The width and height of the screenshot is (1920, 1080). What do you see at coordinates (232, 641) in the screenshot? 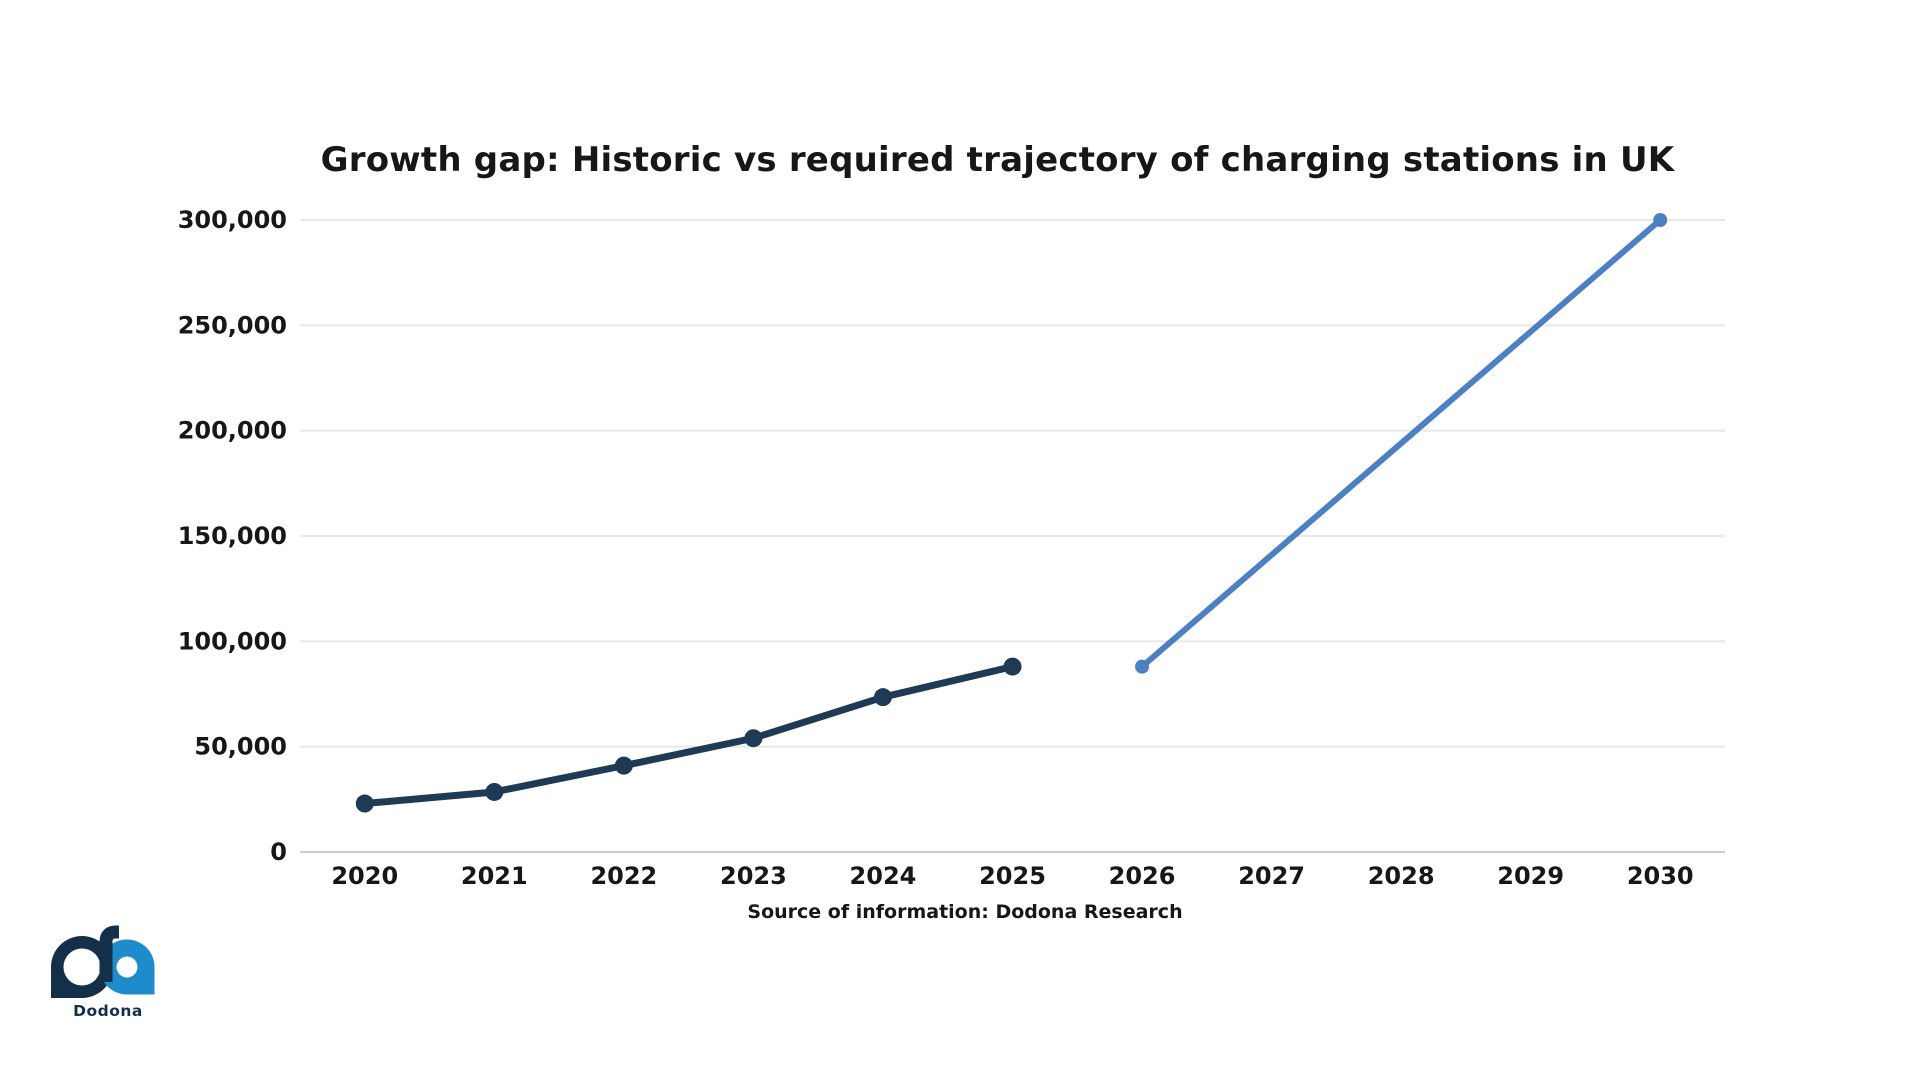
I see `y-axis-tick-label: 100,000` at bounding box center [232, 641].